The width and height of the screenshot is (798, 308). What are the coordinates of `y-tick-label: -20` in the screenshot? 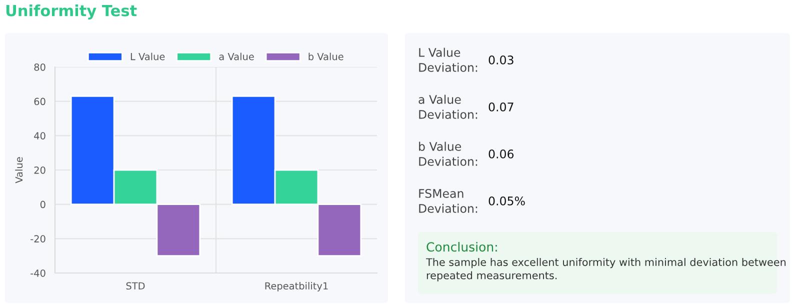 It's located at (38, 238).